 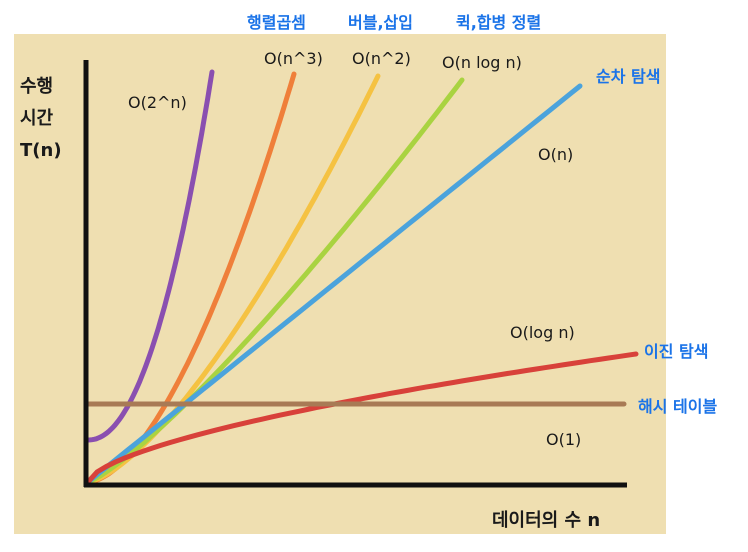 I want to click on note-quick-merge-sort: 퀵,합병 정렬, so click(x=498, y=22).